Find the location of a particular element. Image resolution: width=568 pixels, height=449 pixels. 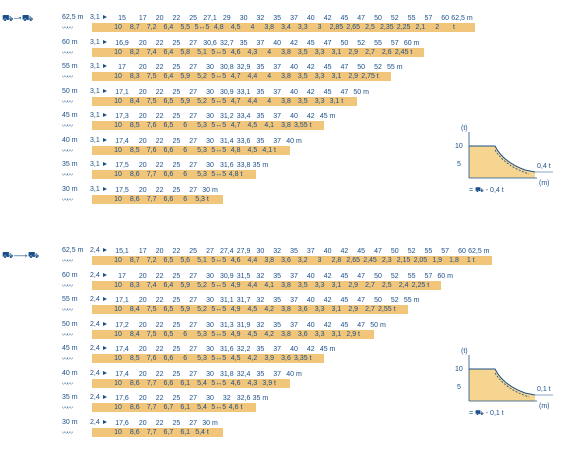

radius-value: 32 is located at coordinates (260, 276).